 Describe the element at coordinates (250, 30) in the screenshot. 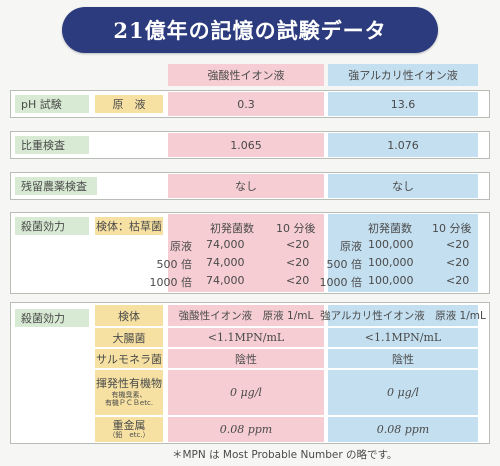

I see `page-title: 21億年の記憶の試験データ` at that location.